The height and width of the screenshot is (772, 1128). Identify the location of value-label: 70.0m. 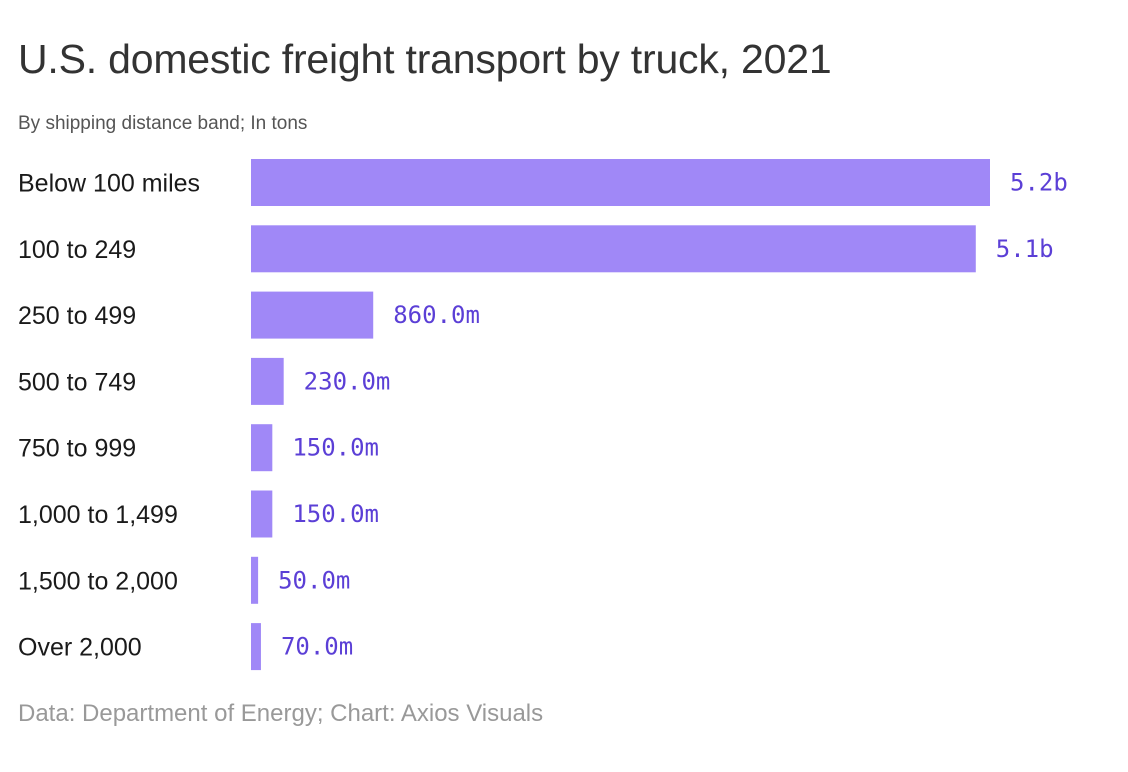
(317, 647).